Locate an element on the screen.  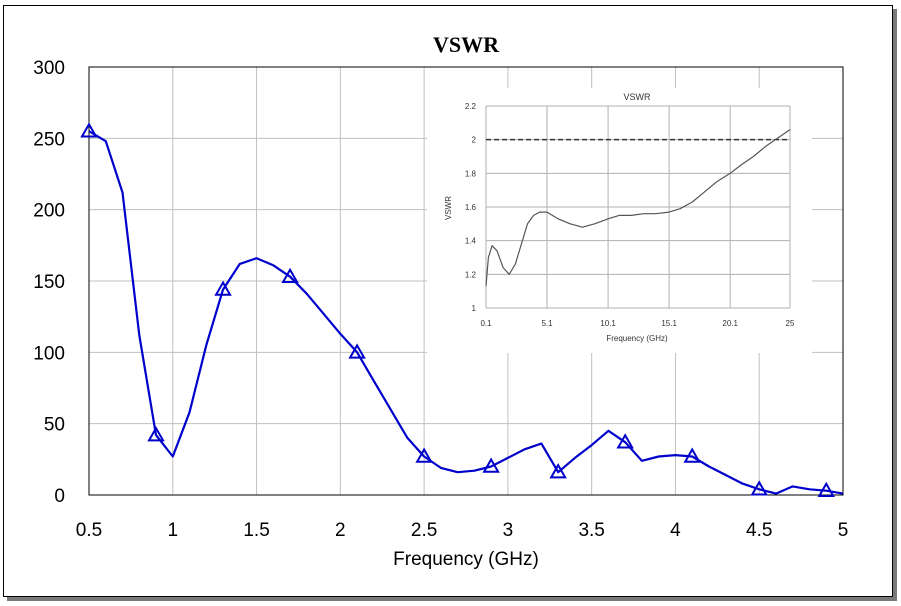
inset-y-tick-label: 1.8 is located at coordinates (471, 173).